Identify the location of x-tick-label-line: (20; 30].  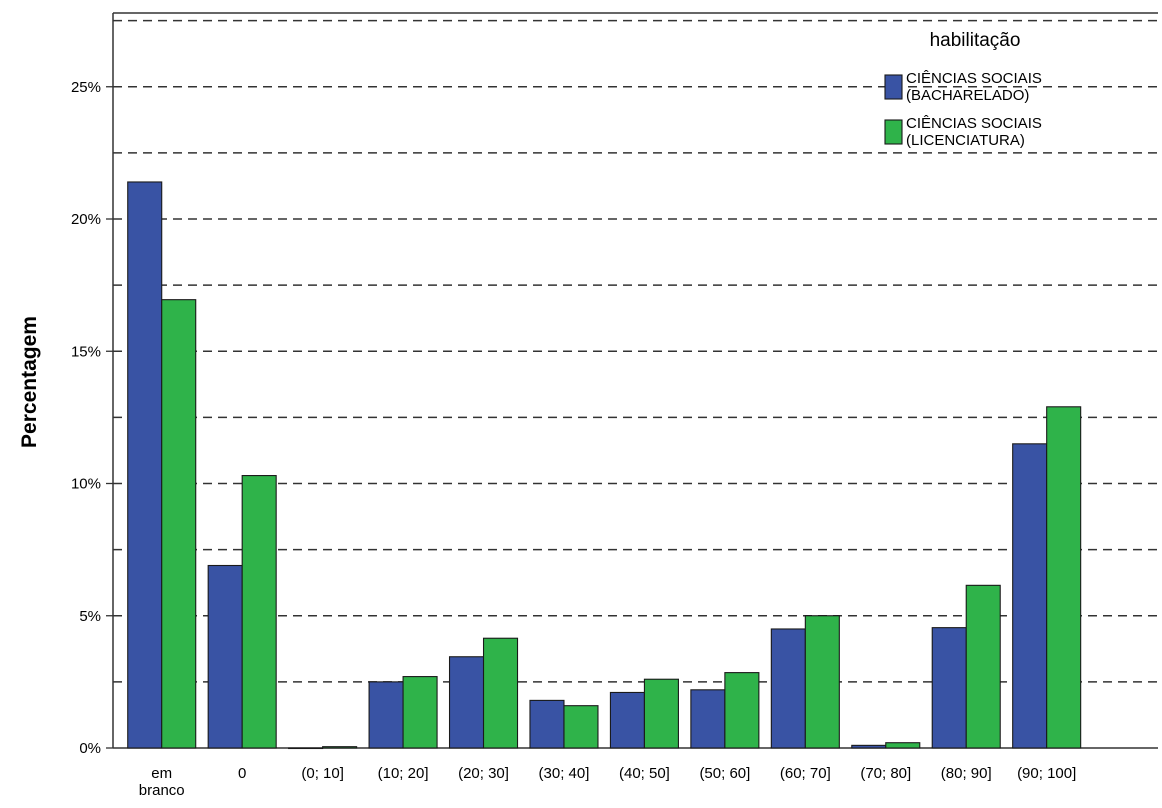
(483, 773).